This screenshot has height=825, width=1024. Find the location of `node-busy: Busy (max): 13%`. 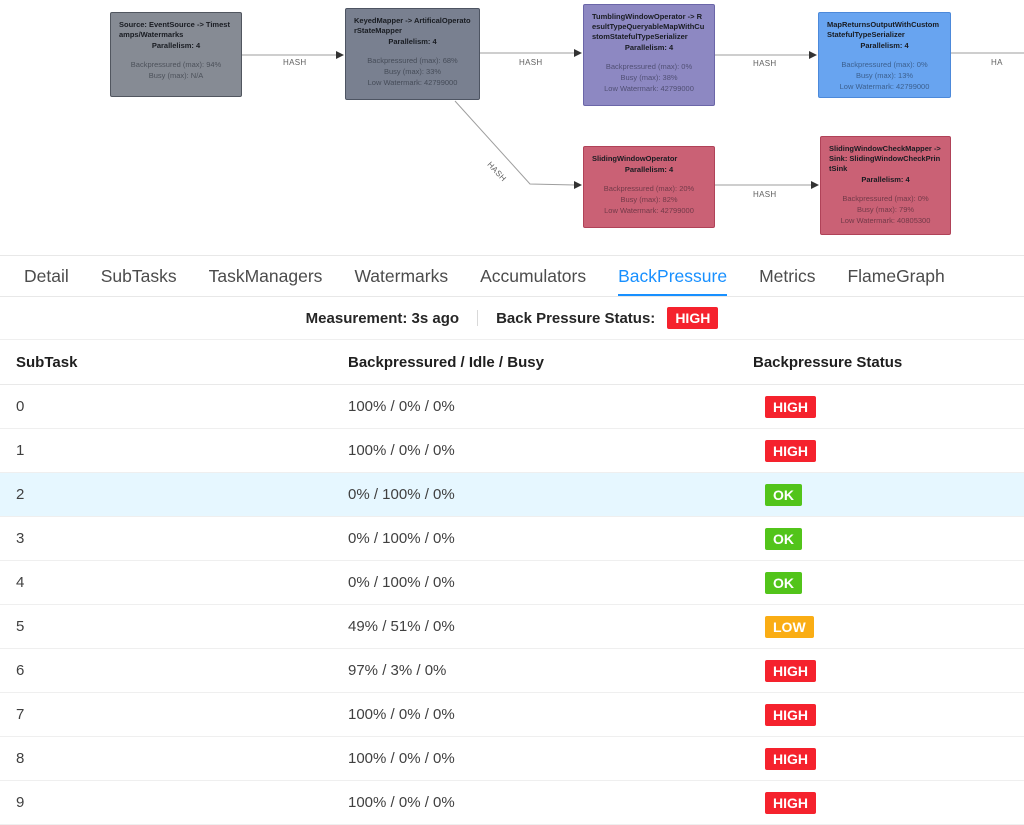

node-busy: Busy (max): 13% is located at coordinates (884, 75).